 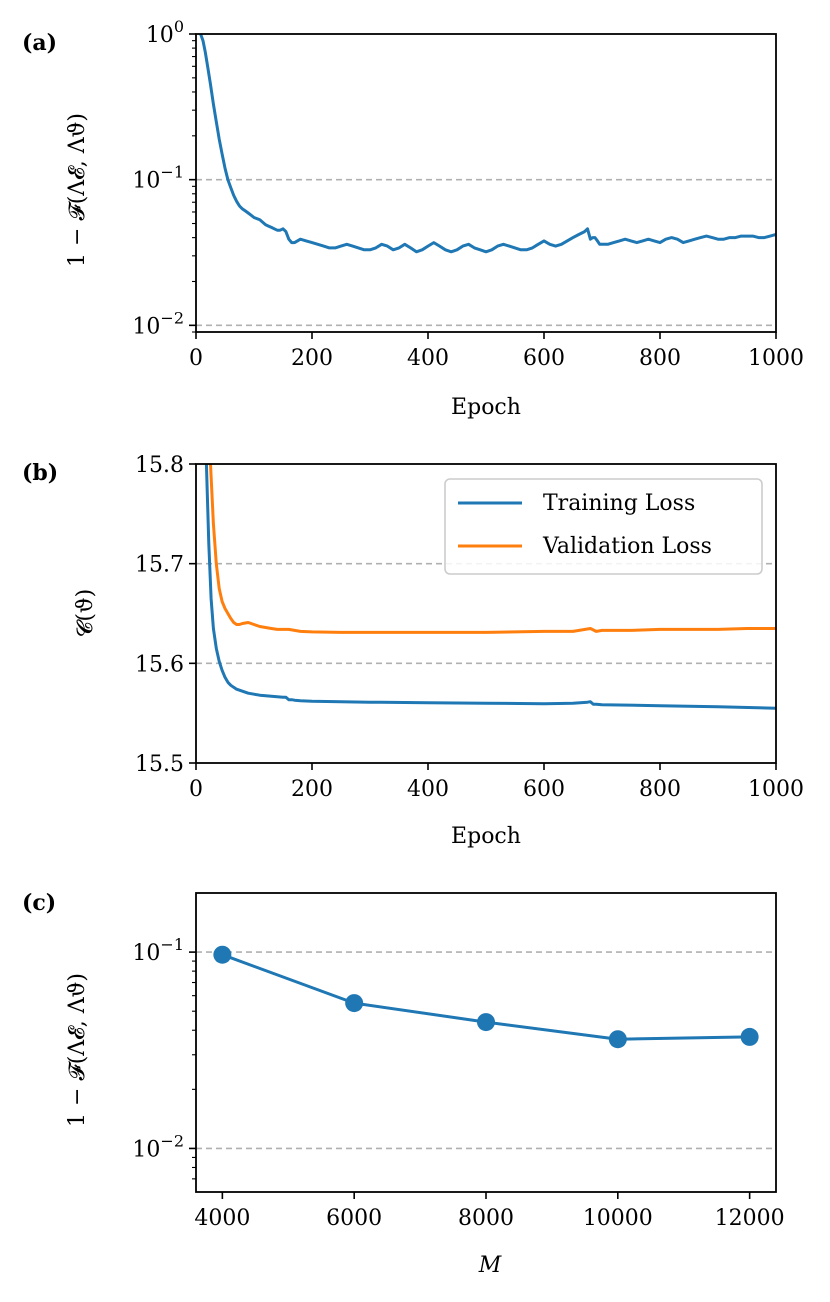 What do you see at coordinates (158, 950) in the screenshot?
I see `panel-c-ytick-label: 10⁻¹` at bounding box center [158, 950].